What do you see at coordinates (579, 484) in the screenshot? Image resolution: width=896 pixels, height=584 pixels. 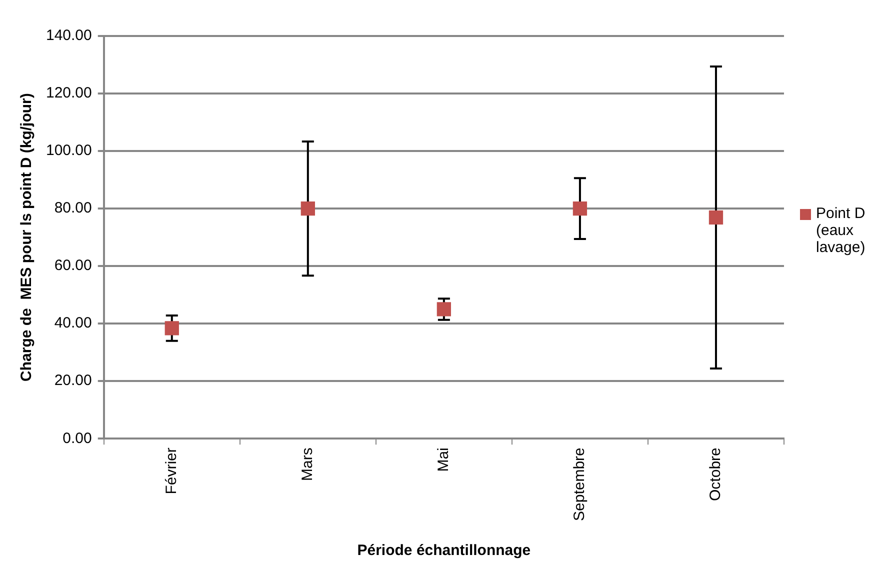 I see `x-tick-label: Septembre` at bounding box center [579, 484].